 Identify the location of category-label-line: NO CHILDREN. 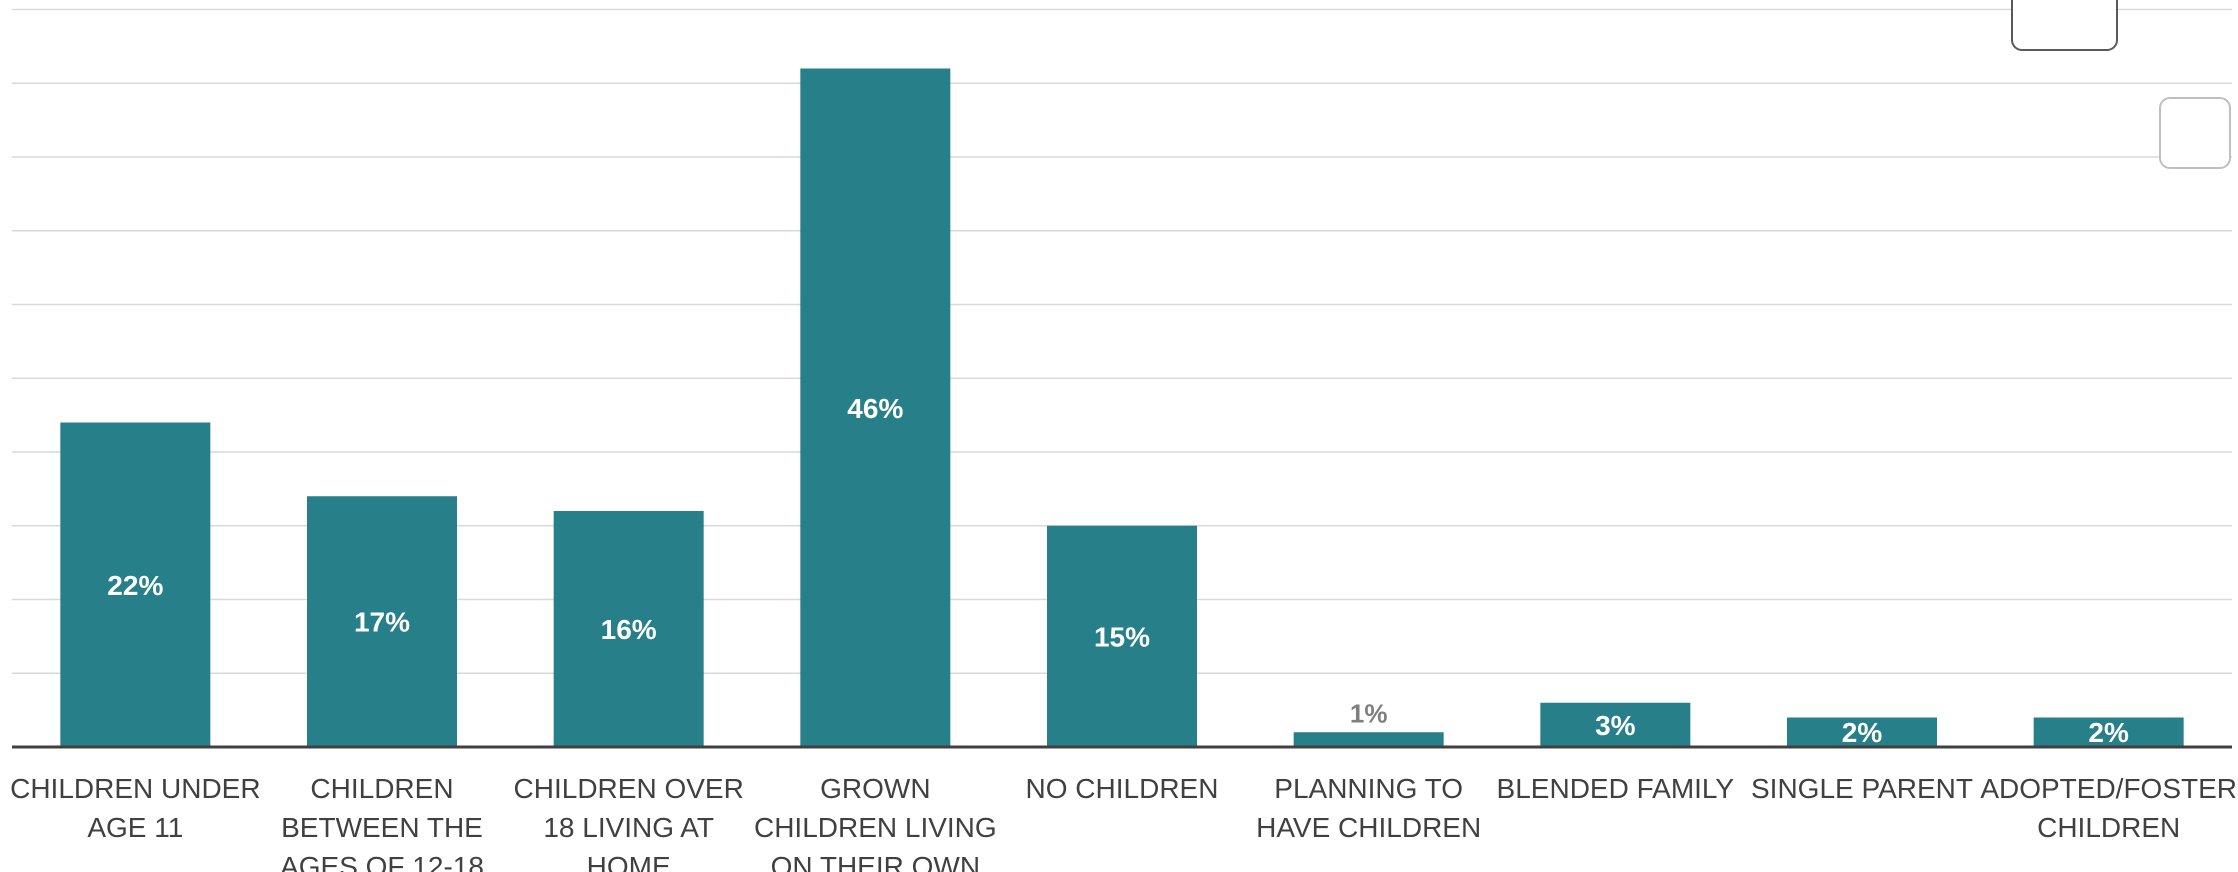
(1122, 788).